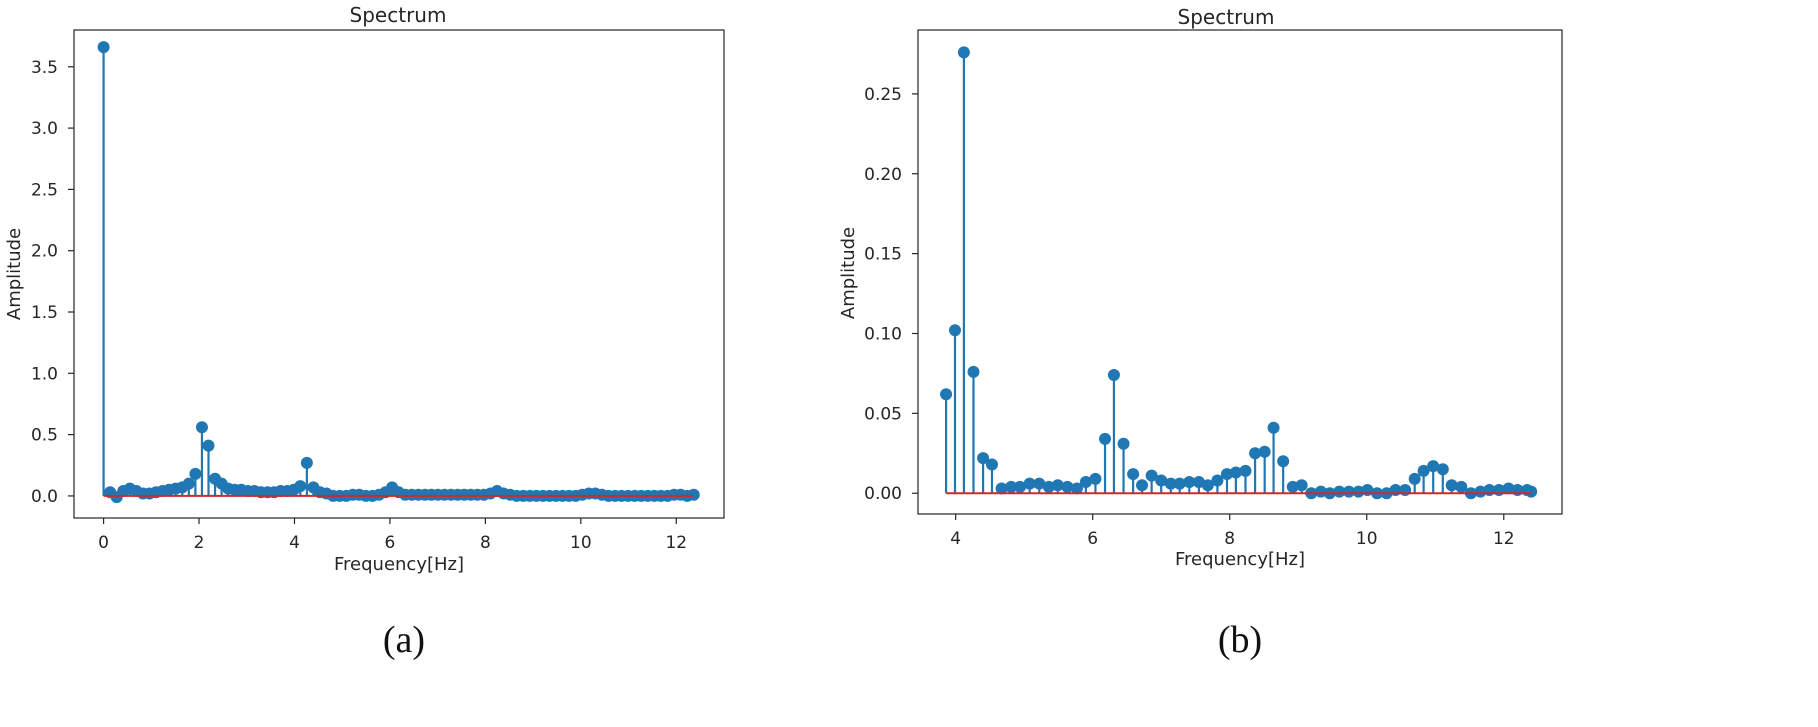 This screenshot has width=1818, height=727. What do you see at coordinates (891, 294) in the screenshot?
I see `y-axis: 0.00 0.05 0.10 0.15 0.20 0.25` at bounding box center [891, 294].